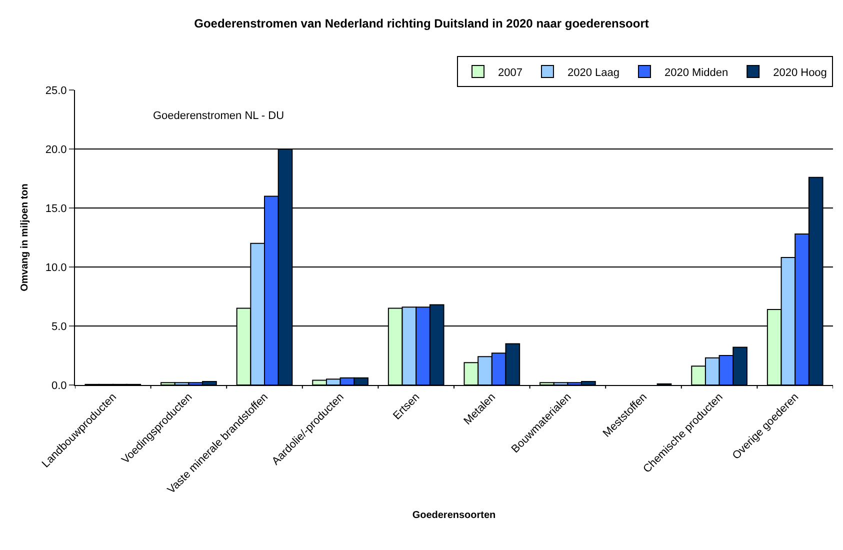 This screenshot has width=843, height=550. I want to click on y-tick-label: 25.0, so click(56, 90).